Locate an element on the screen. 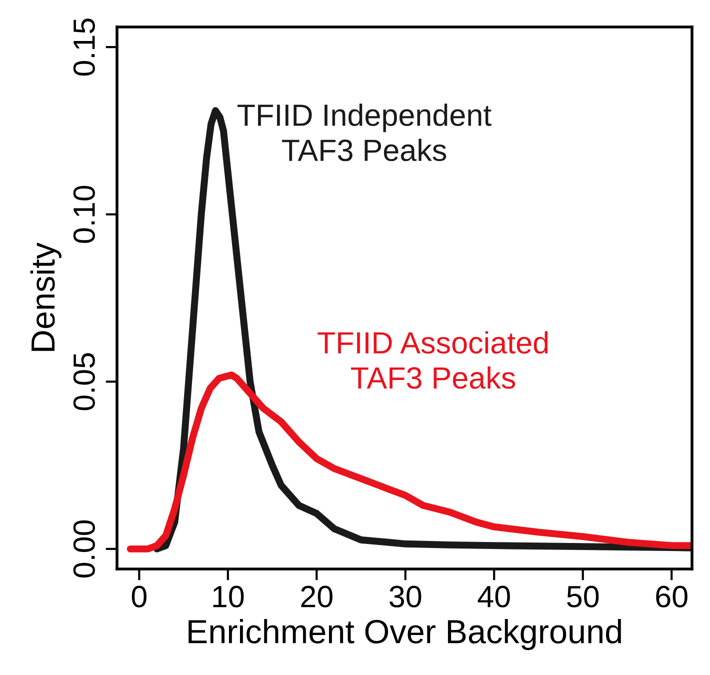 This screenshot has width=710, height=675. y-axis-title: Density is located at coordinates (46, 296).